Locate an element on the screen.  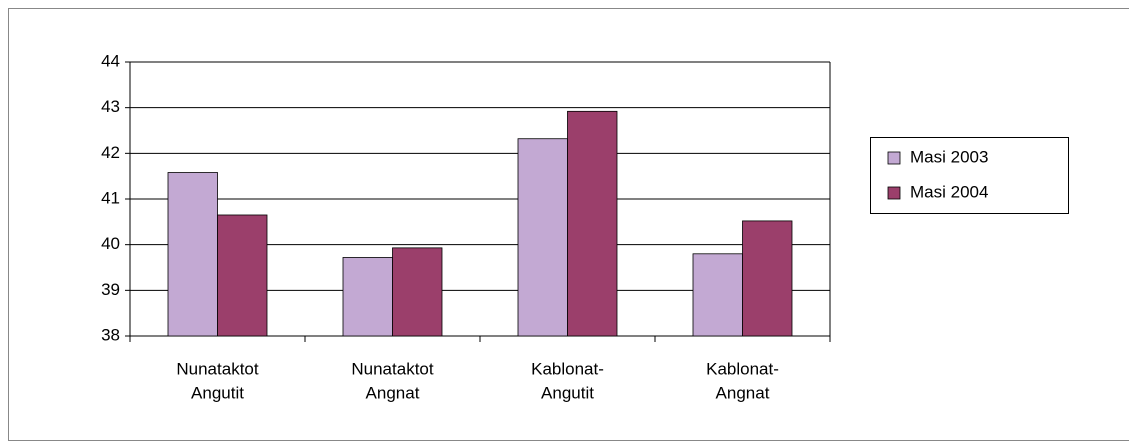
legend-label: Masi 2004 is located at coordinates (949, 191).